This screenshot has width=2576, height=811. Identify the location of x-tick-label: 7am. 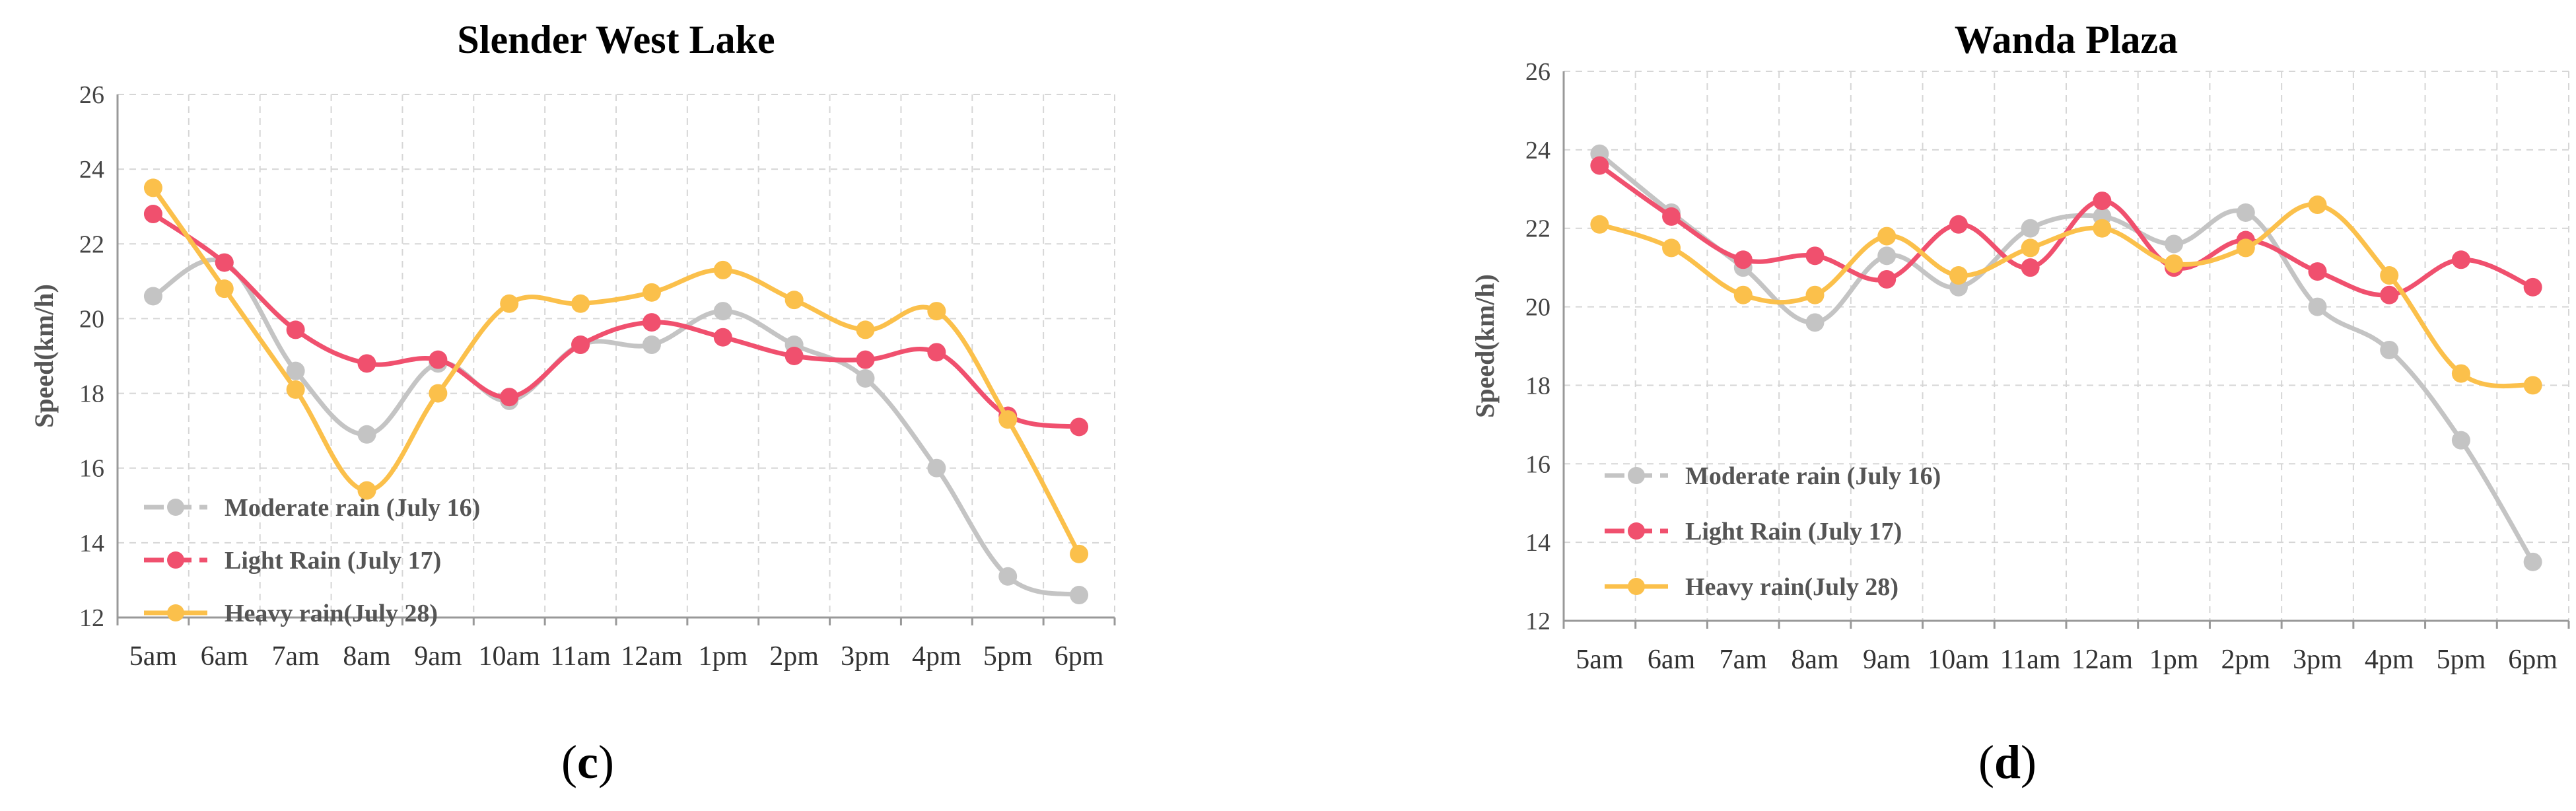
(1744, 660).